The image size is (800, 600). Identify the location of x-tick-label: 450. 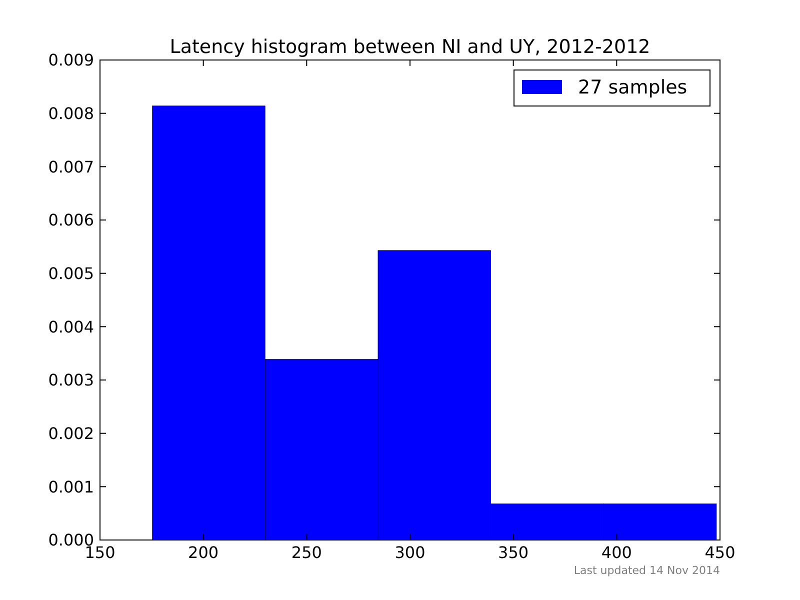
(720, 552).